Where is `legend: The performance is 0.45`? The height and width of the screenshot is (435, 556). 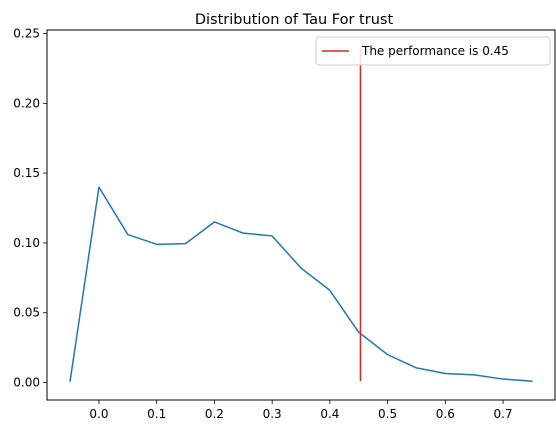
legend: The performance is 0.45 is located at coordinates (433, 51).